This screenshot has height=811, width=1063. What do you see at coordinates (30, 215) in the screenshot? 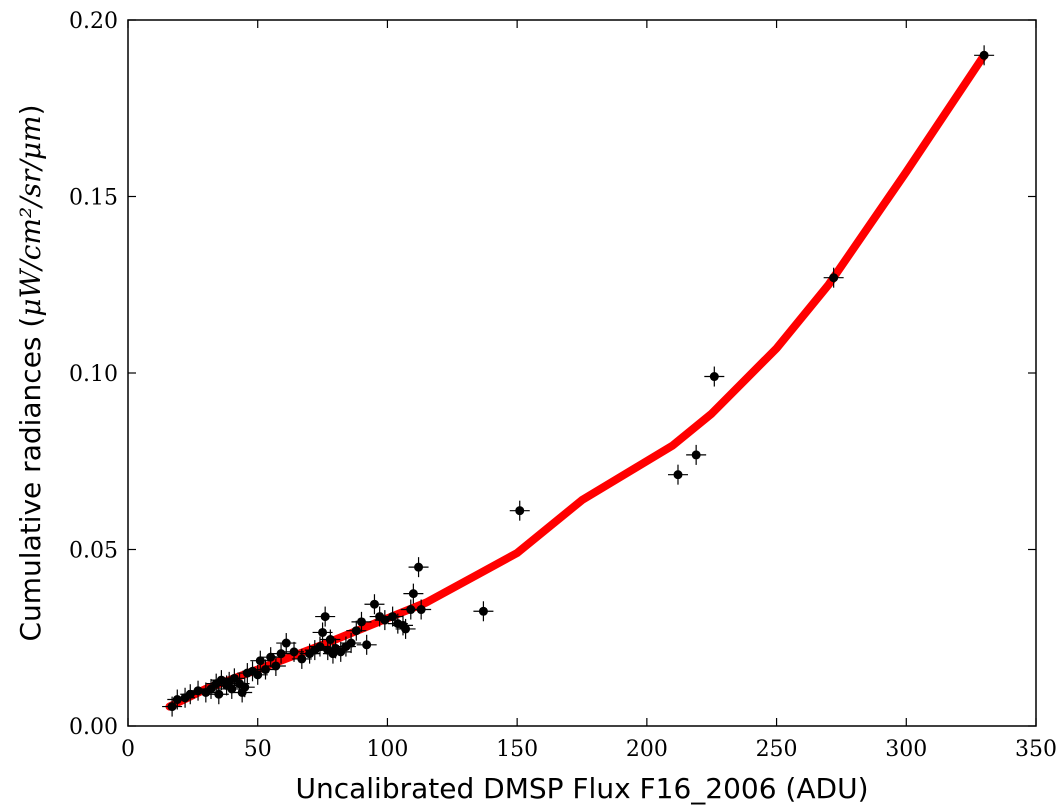
I see `y-axis-title-unit: μW/cm²/sr/μm` at bounding box center [30, 215].